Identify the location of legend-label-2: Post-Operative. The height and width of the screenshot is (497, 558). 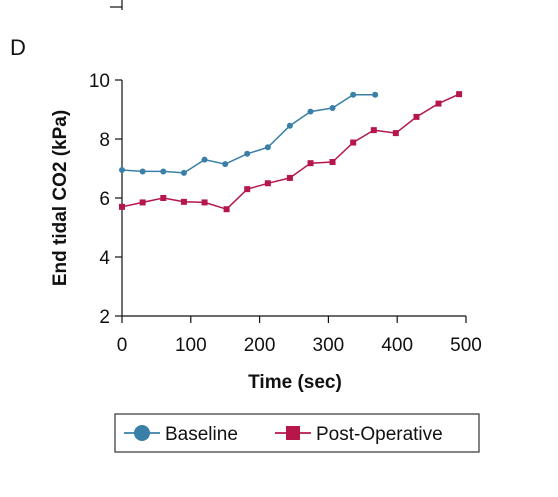
(379, 434).